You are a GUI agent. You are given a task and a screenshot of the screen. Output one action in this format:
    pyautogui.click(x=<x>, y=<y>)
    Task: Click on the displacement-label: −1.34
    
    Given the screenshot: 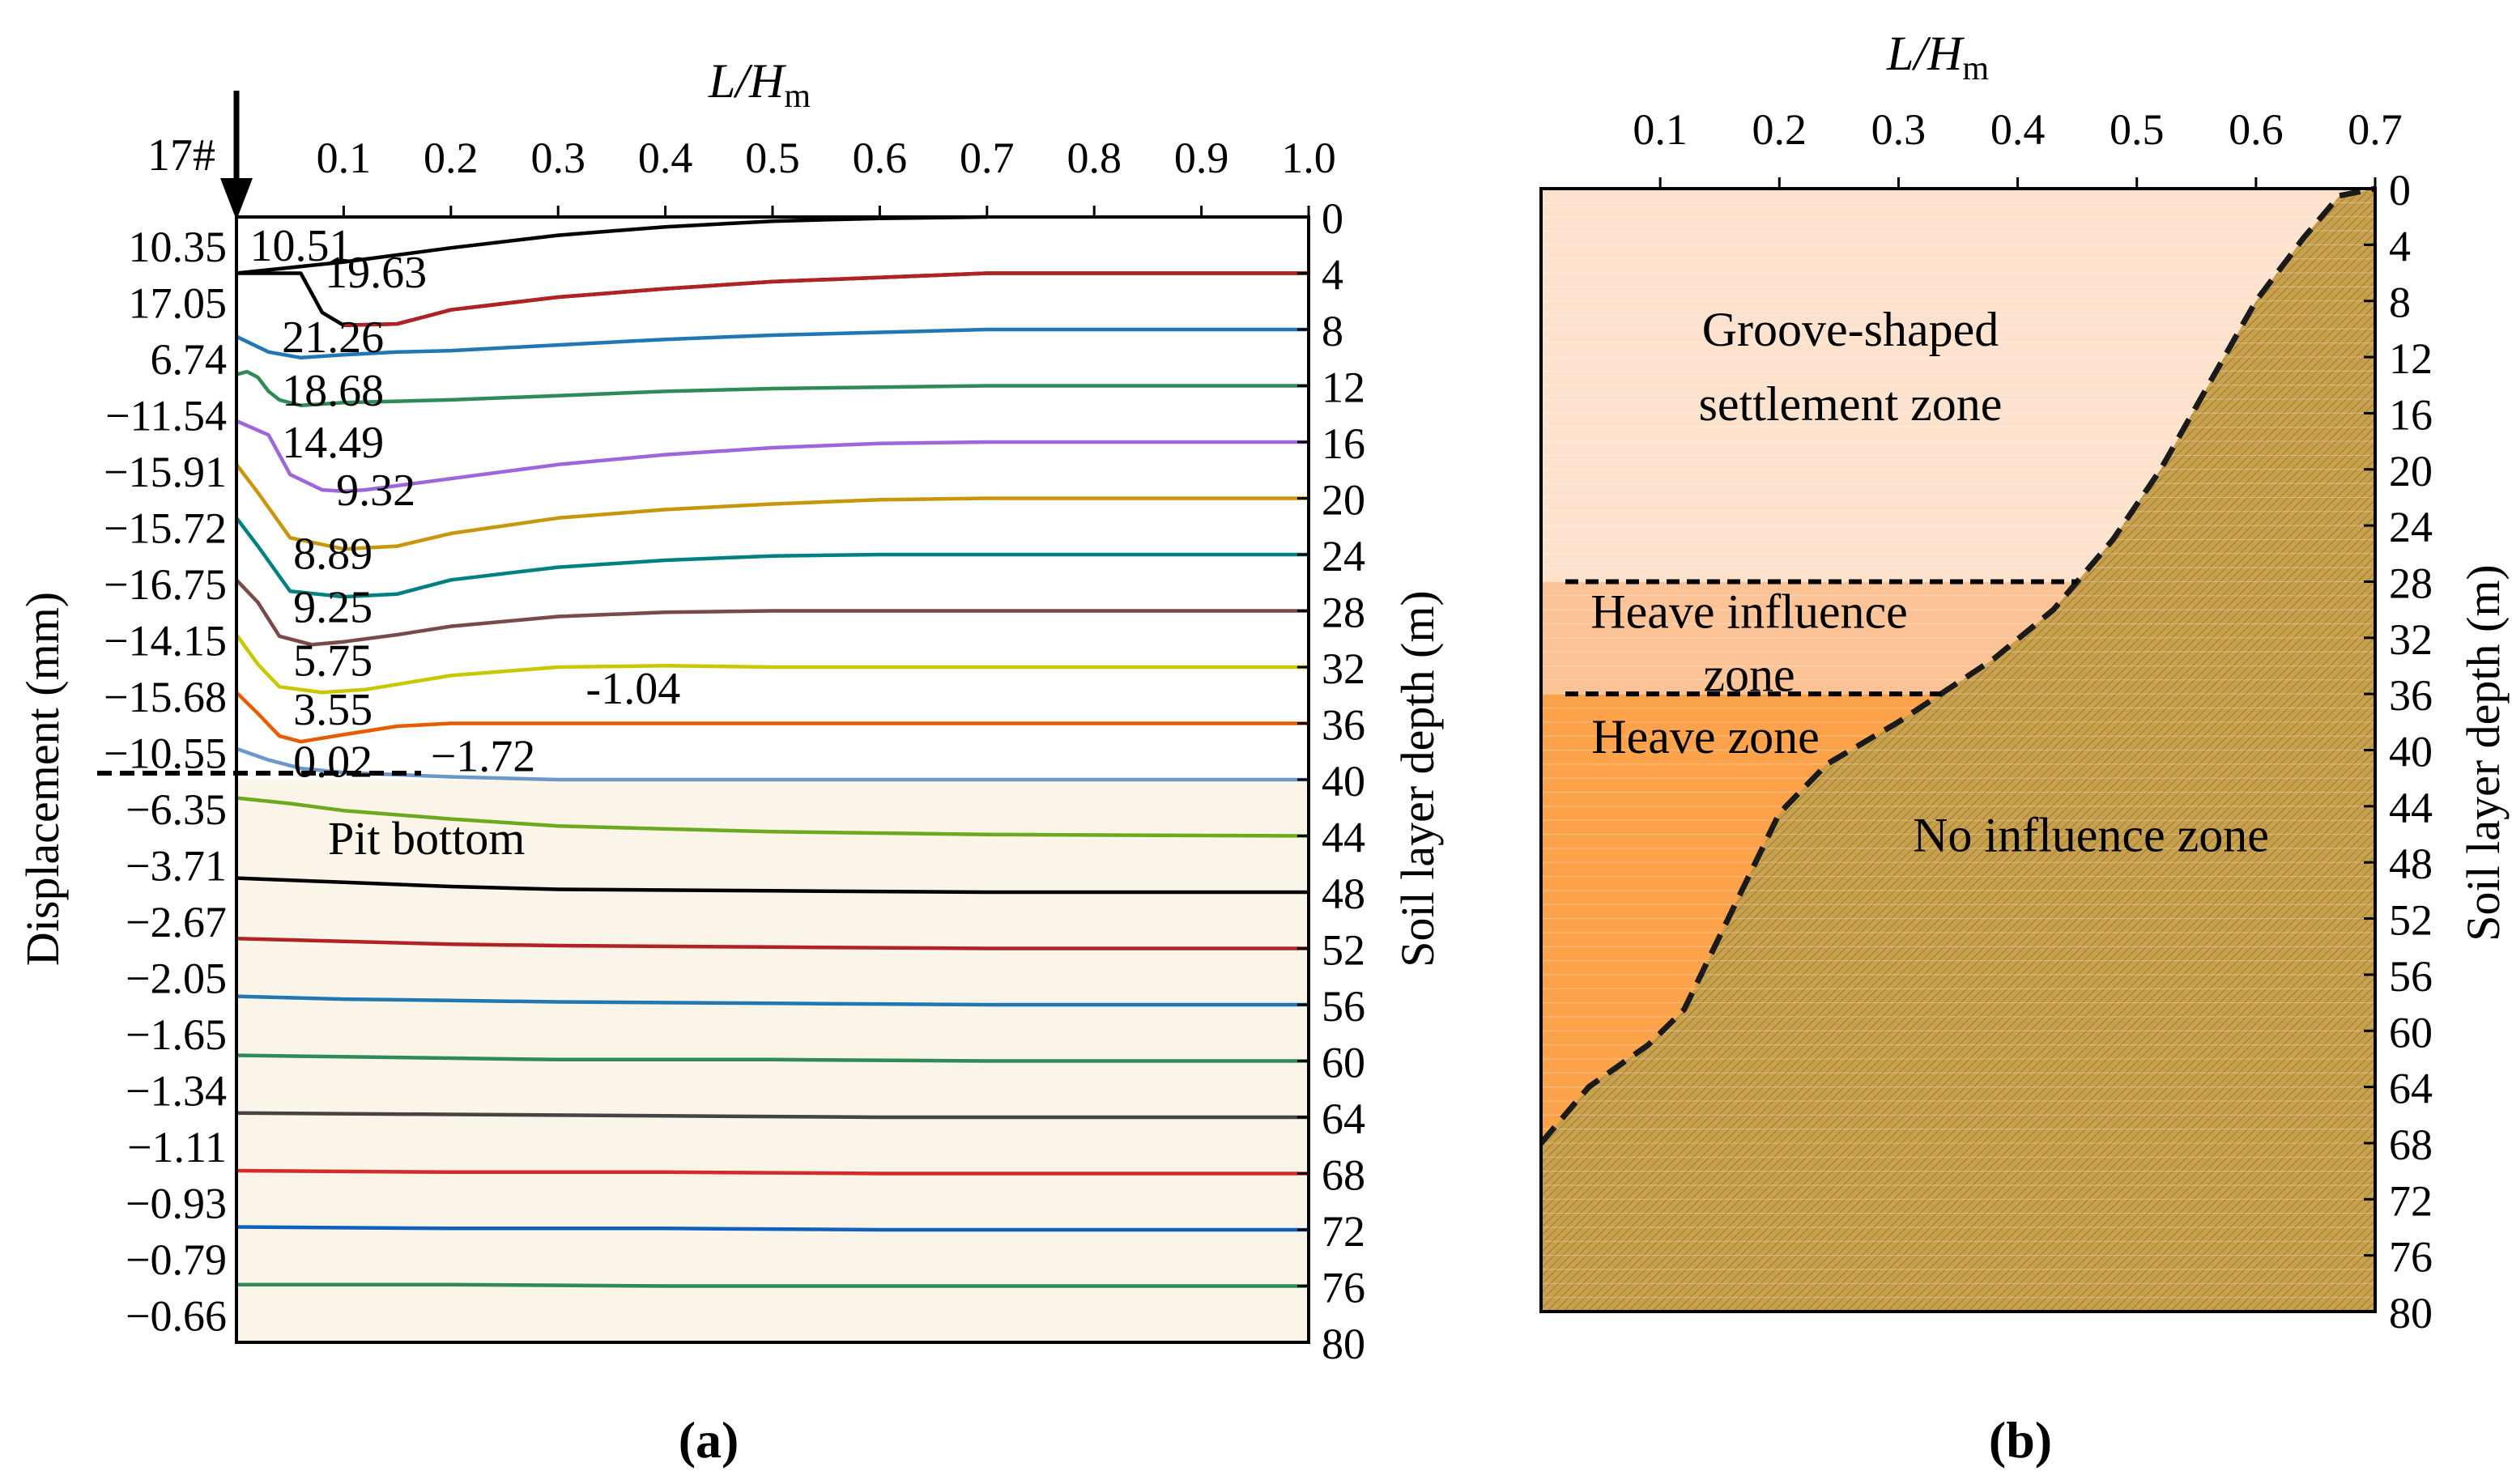 What is the action you would take?
    pyautogui.click(x=177, y=1090)
    